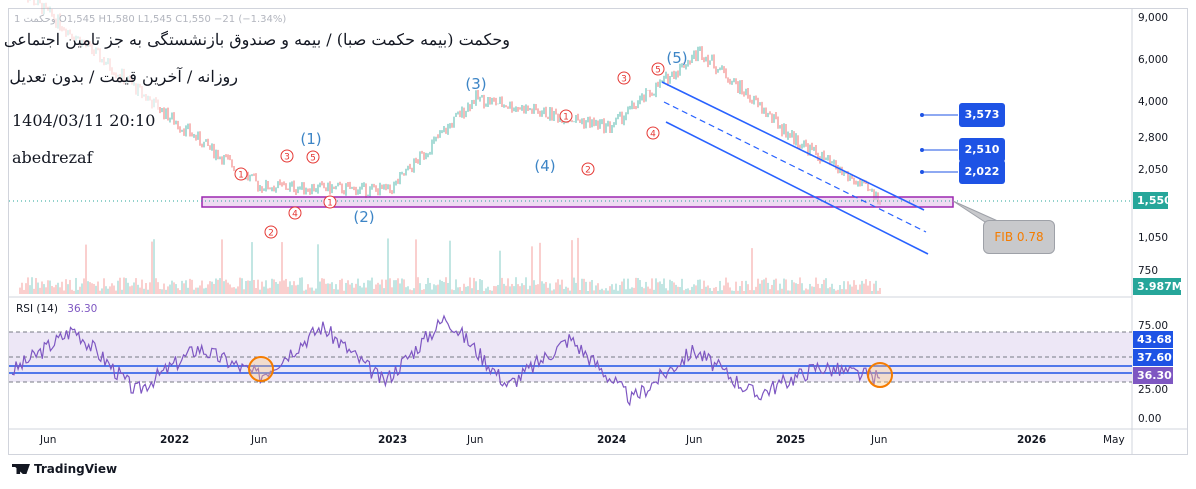 Image resolution: width=1196 pixels, height=489 pixels. What do you see at coordinates (982, 115) in the screenshot?
I see `level-box: 3,573` at bounding box center [982, 115].